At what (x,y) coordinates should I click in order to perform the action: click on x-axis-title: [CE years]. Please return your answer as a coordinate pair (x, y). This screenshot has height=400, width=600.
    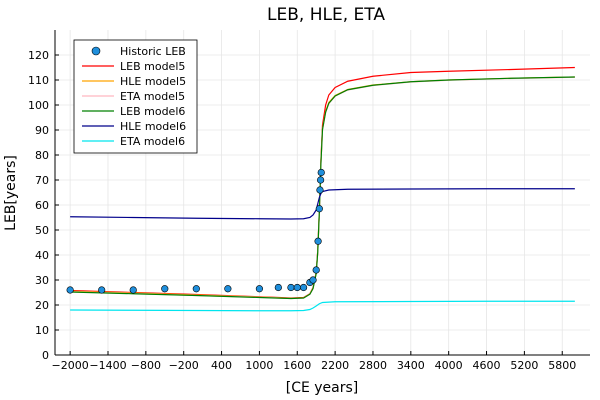
    Looking at the image, I should click on (322, 388).